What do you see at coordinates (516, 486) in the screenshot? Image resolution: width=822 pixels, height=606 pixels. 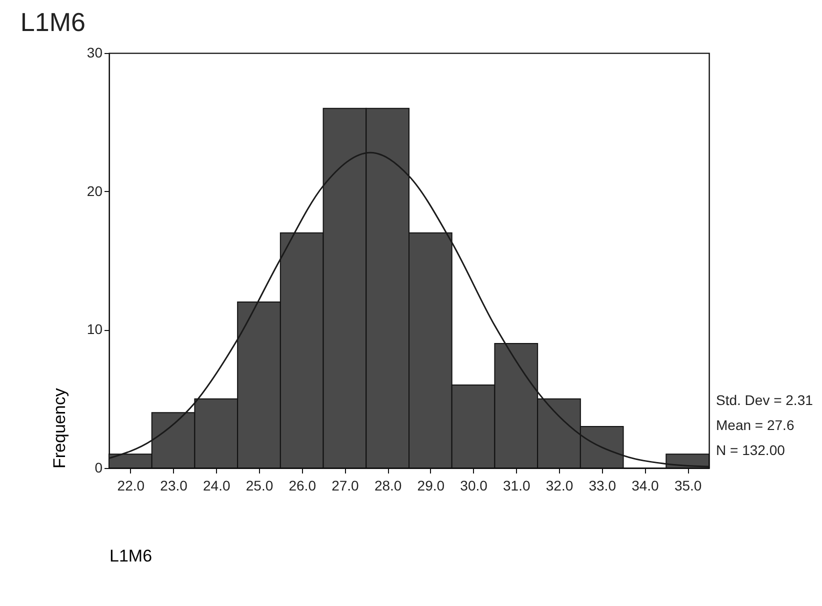 I see `x-tick-label: 31.0` at bounding box center [516, 486].